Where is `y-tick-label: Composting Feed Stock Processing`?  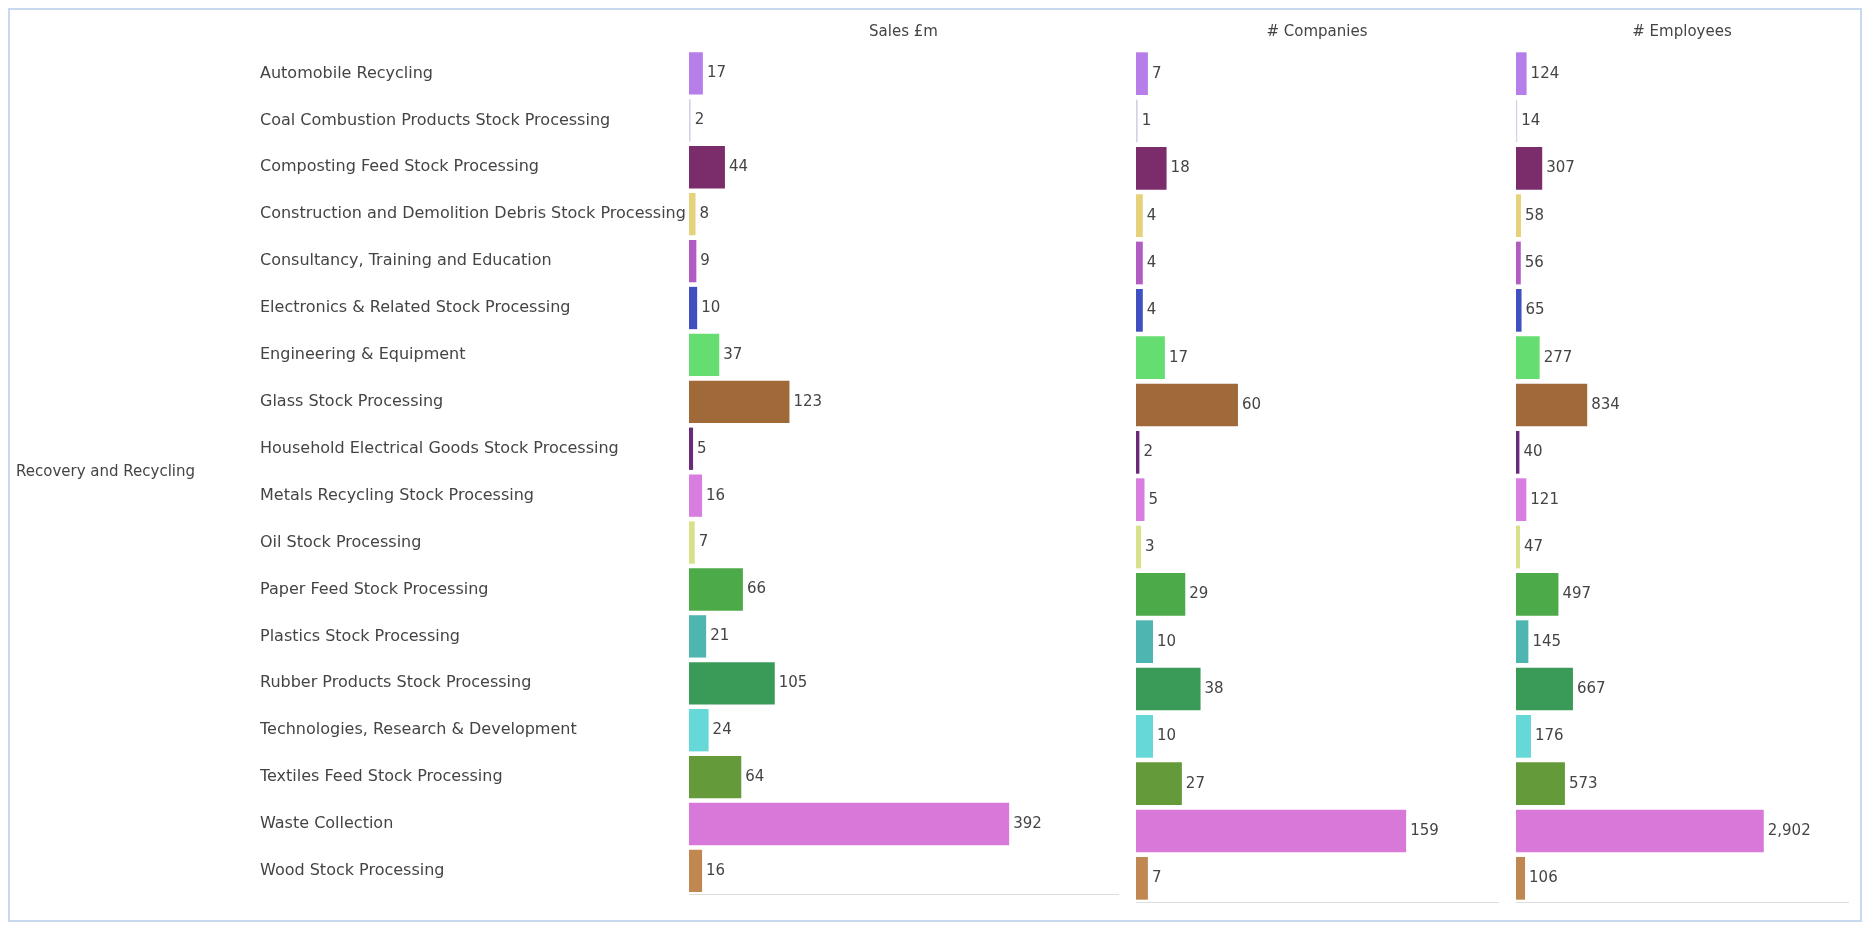 y-tick-label: Composting Feed Stock Processing is located at coordinates (399, 166).